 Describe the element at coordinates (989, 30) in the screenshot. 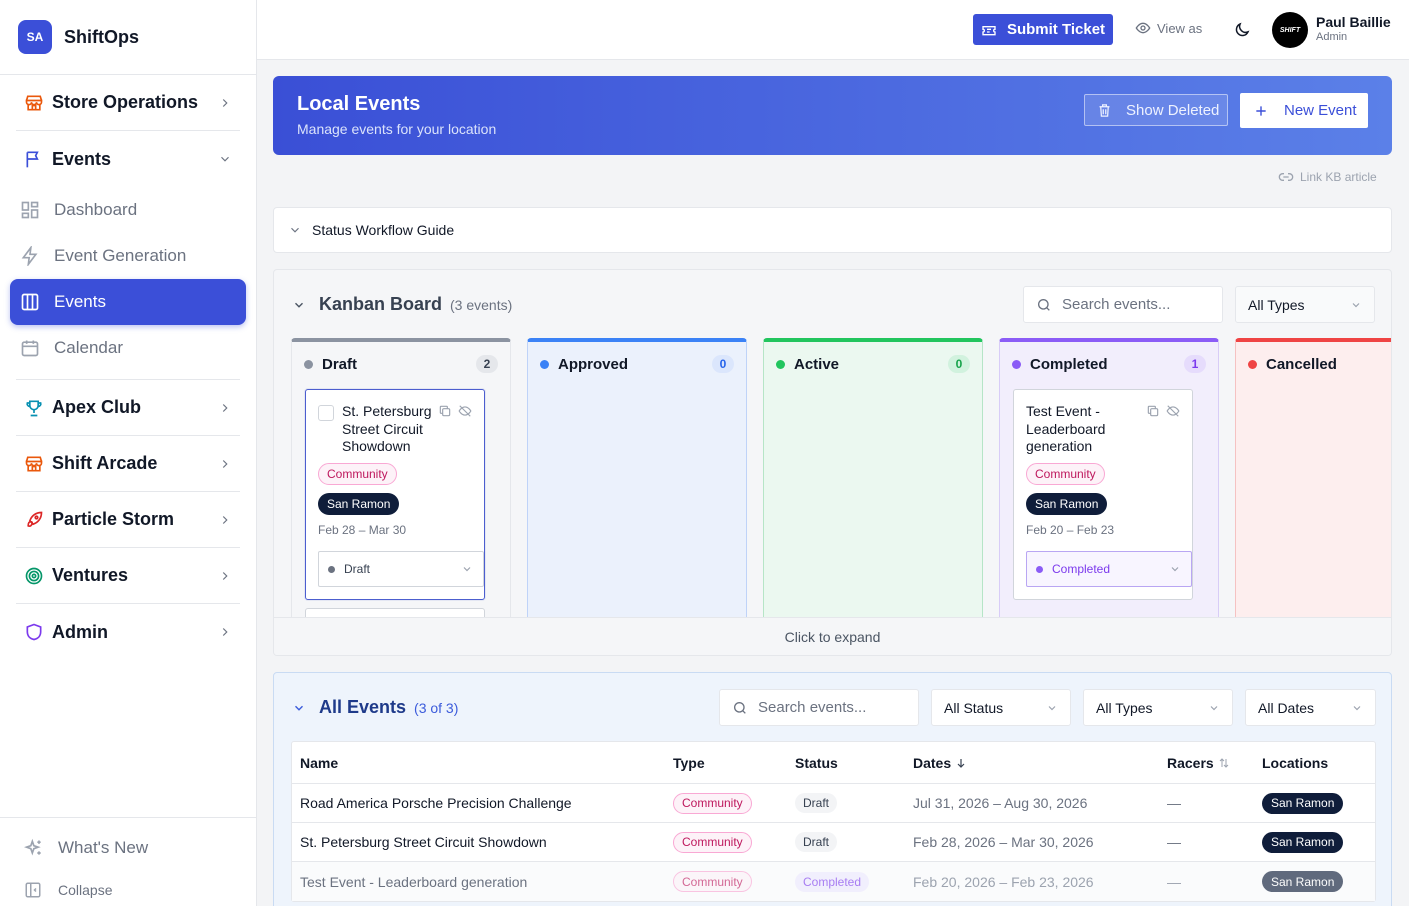

I see `ticket-icon` at that location.